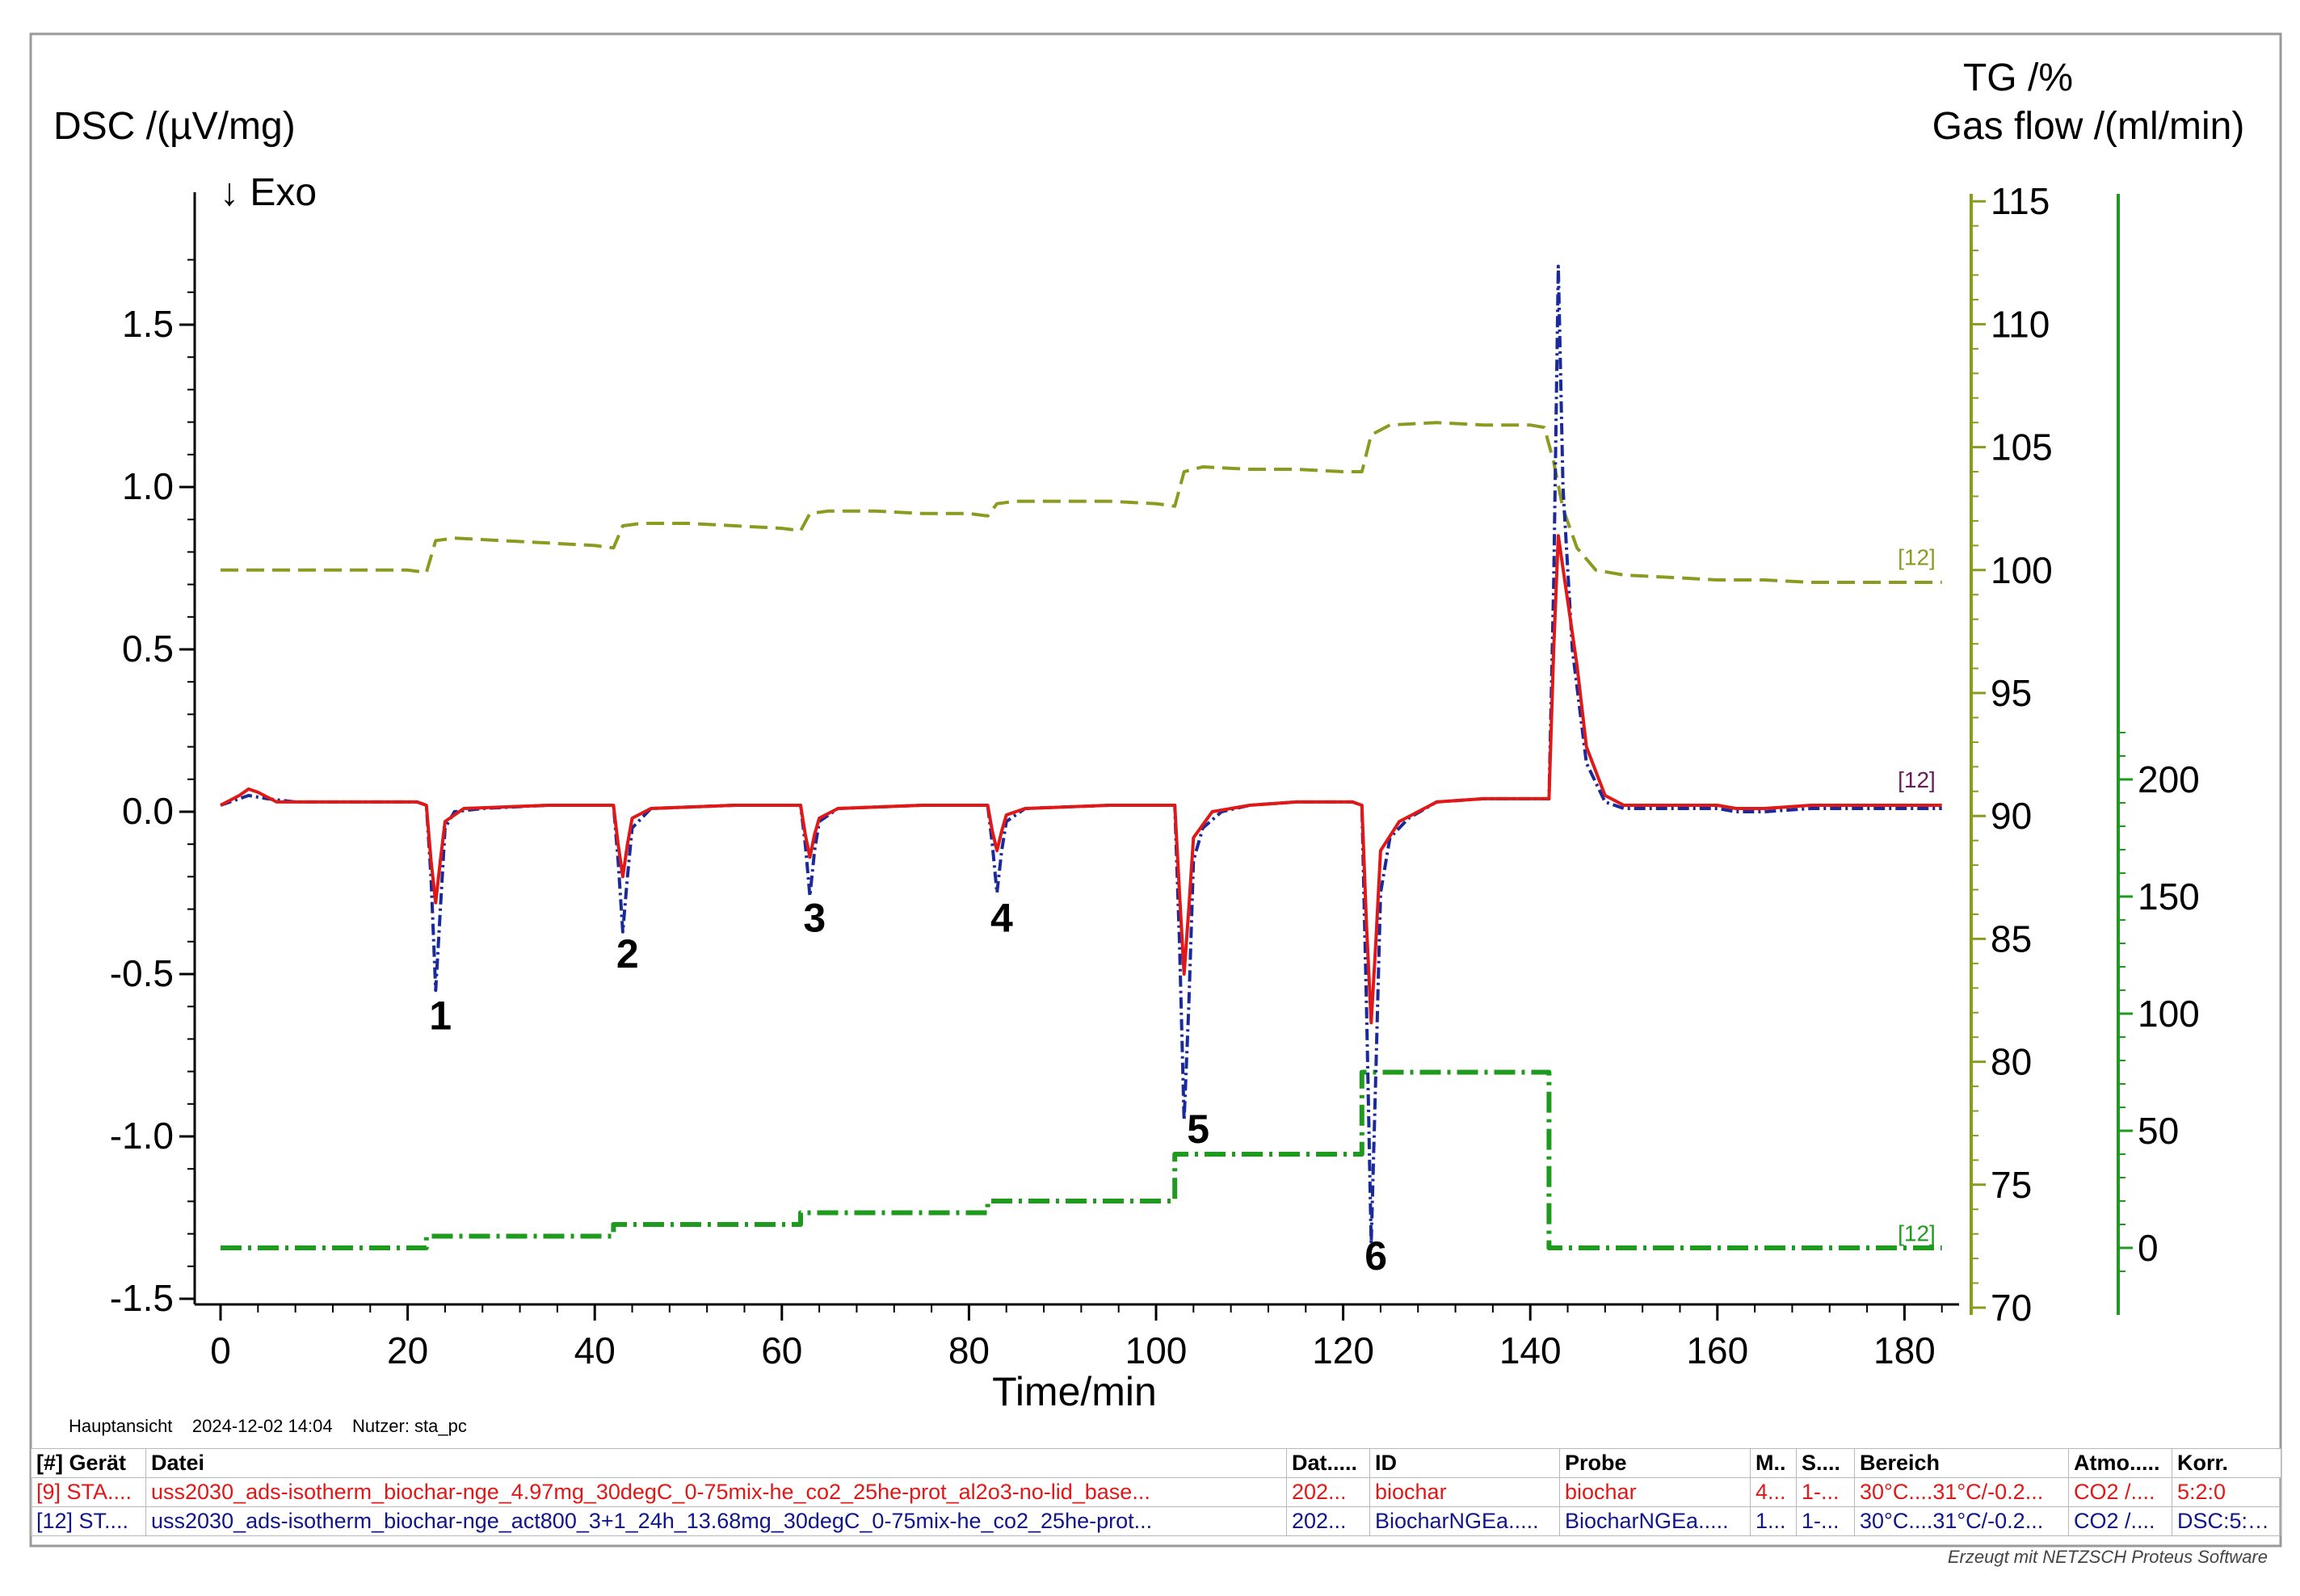 This screenshot has width=2300, height=1596. I want to click on tg-tick-label: 75, so click(2011, 1185).